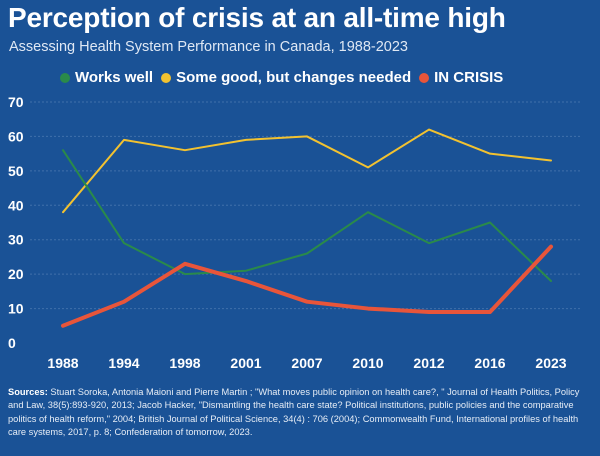  Describe the element at coordinates (16, 136) in the screenshot. I see `y-tick-label: 60` at that location.